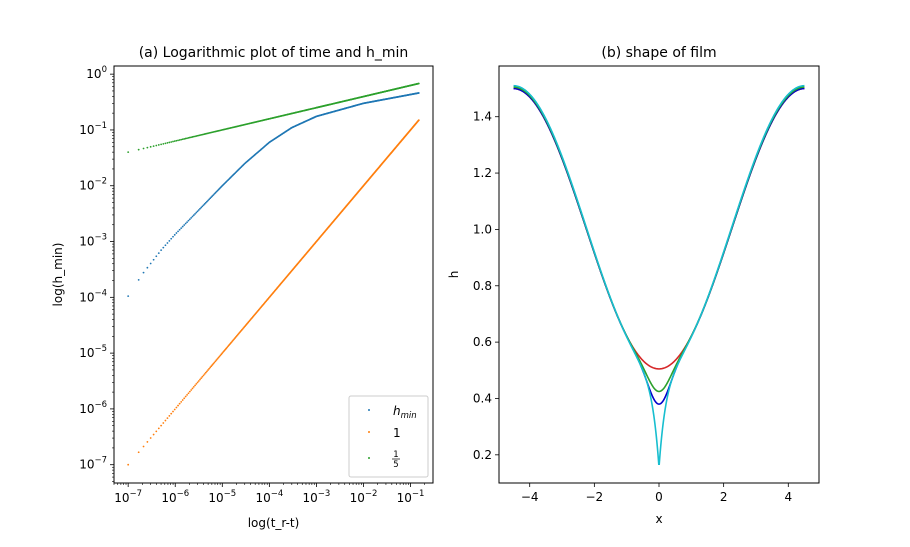 This screenshot has height=547, width=910. I want to click on legend-label: 1, so click(397, 433).